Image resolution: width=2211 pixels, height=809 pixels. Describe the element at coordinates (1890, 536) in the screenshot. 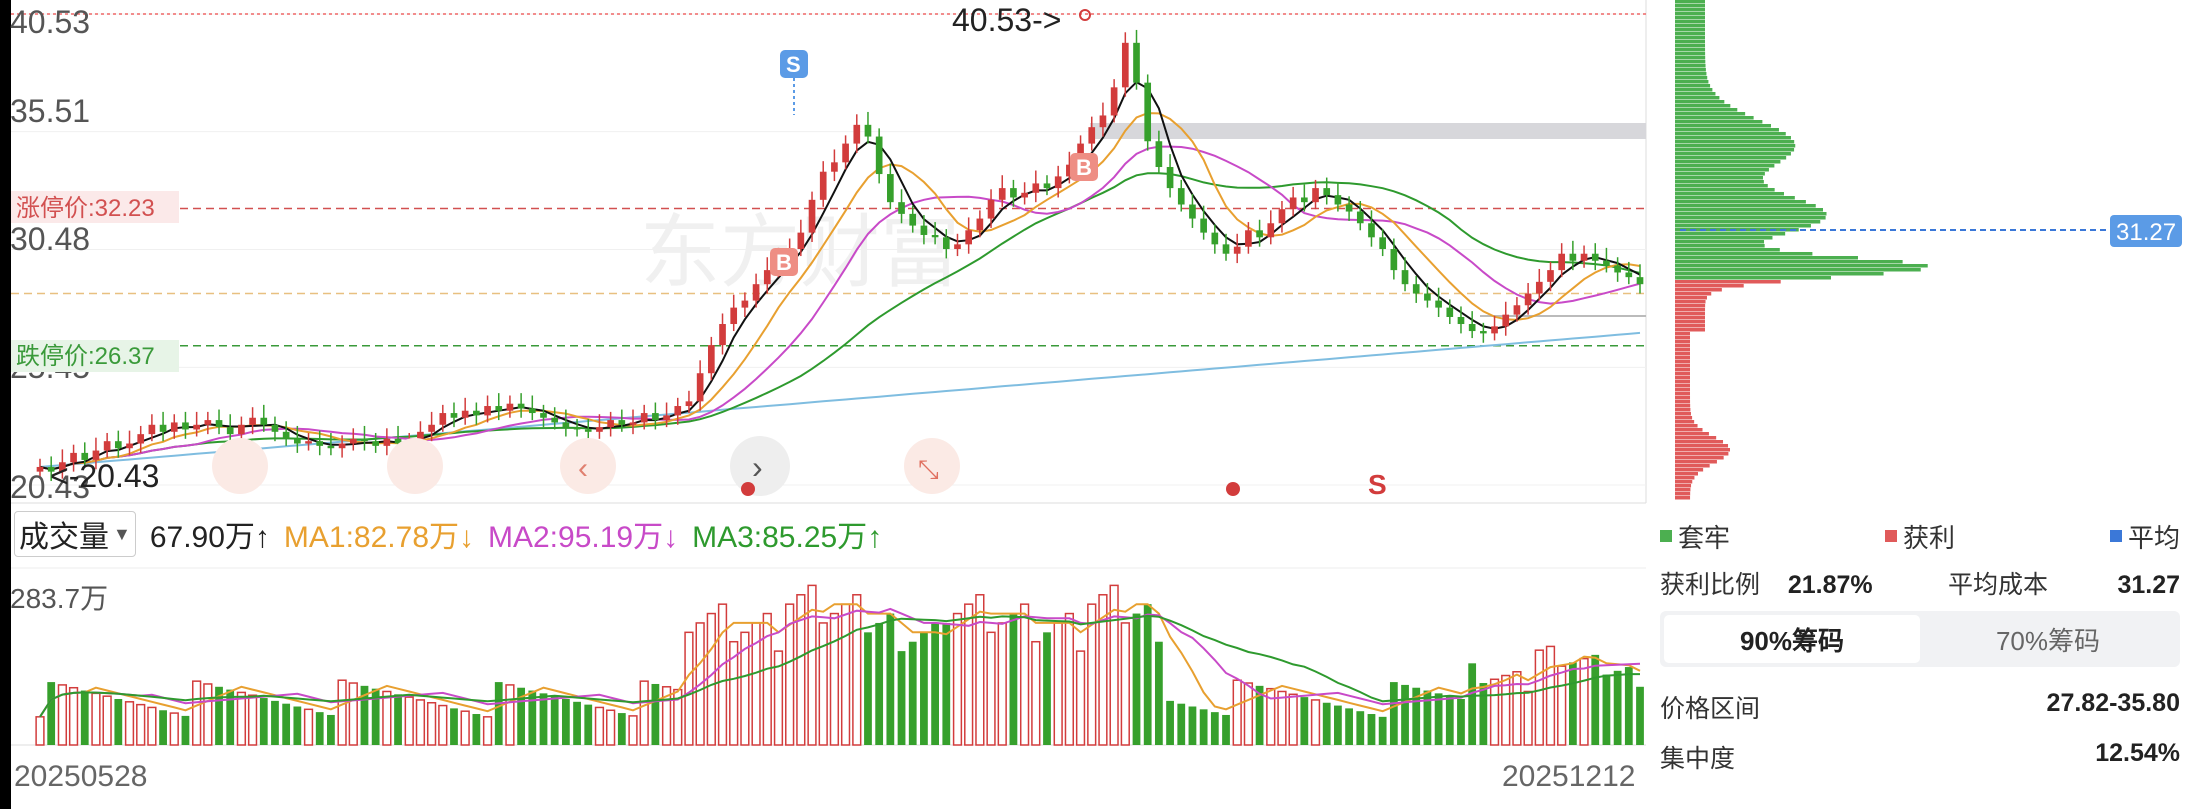

I see `profit-swatch` at that location.